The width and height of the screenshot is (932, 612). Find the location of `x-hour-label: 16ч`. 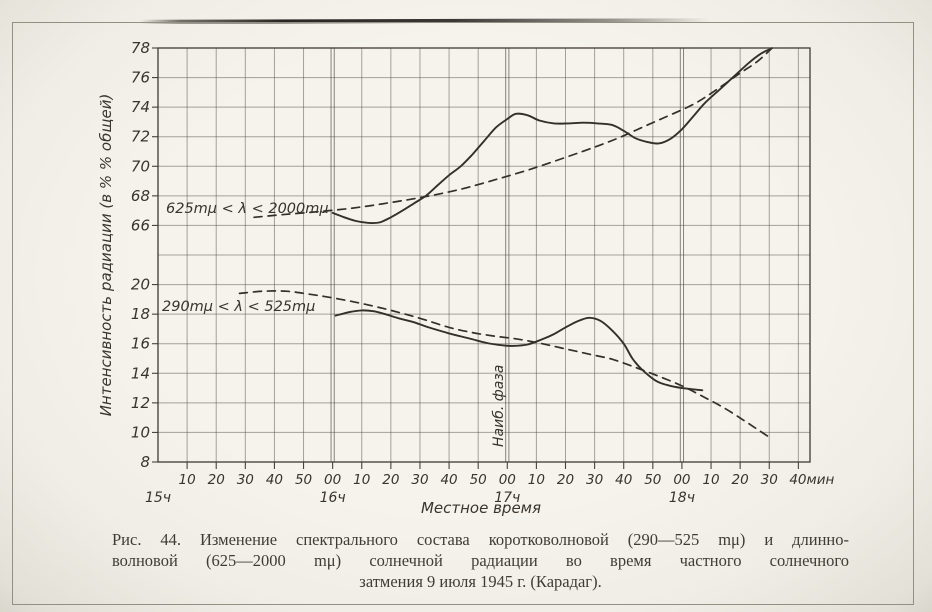

x-hour-label: 16ч is located at coordinates (333, 498).